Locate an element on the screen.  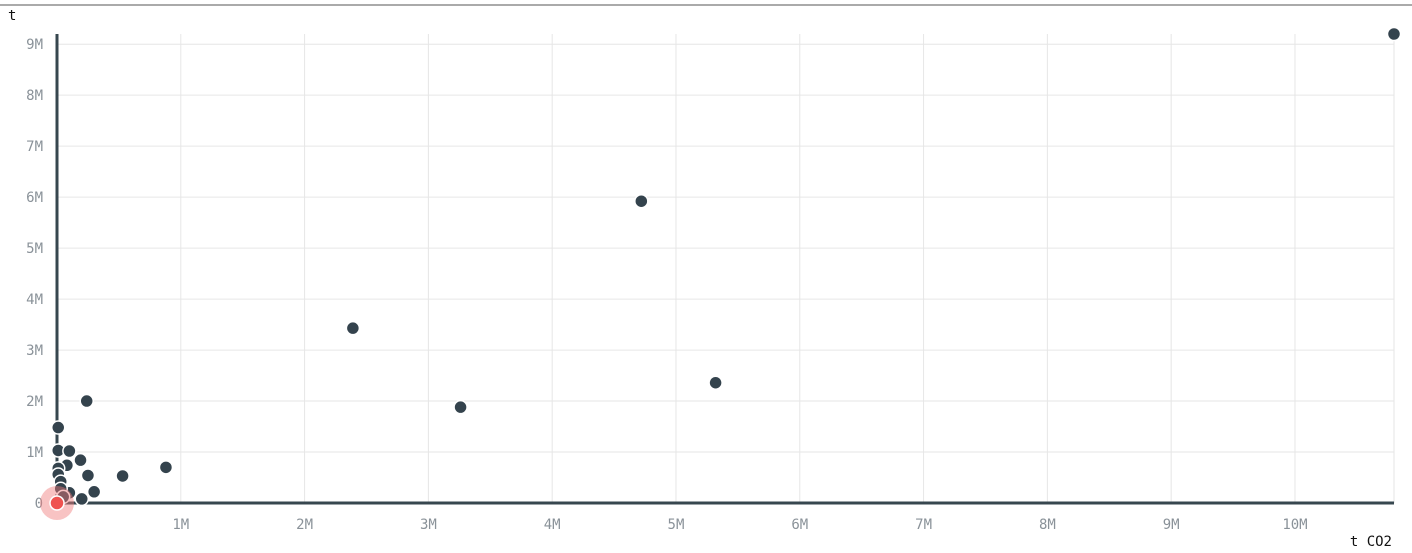
y-tick-label: 8M is located at coordinates (34, 96).